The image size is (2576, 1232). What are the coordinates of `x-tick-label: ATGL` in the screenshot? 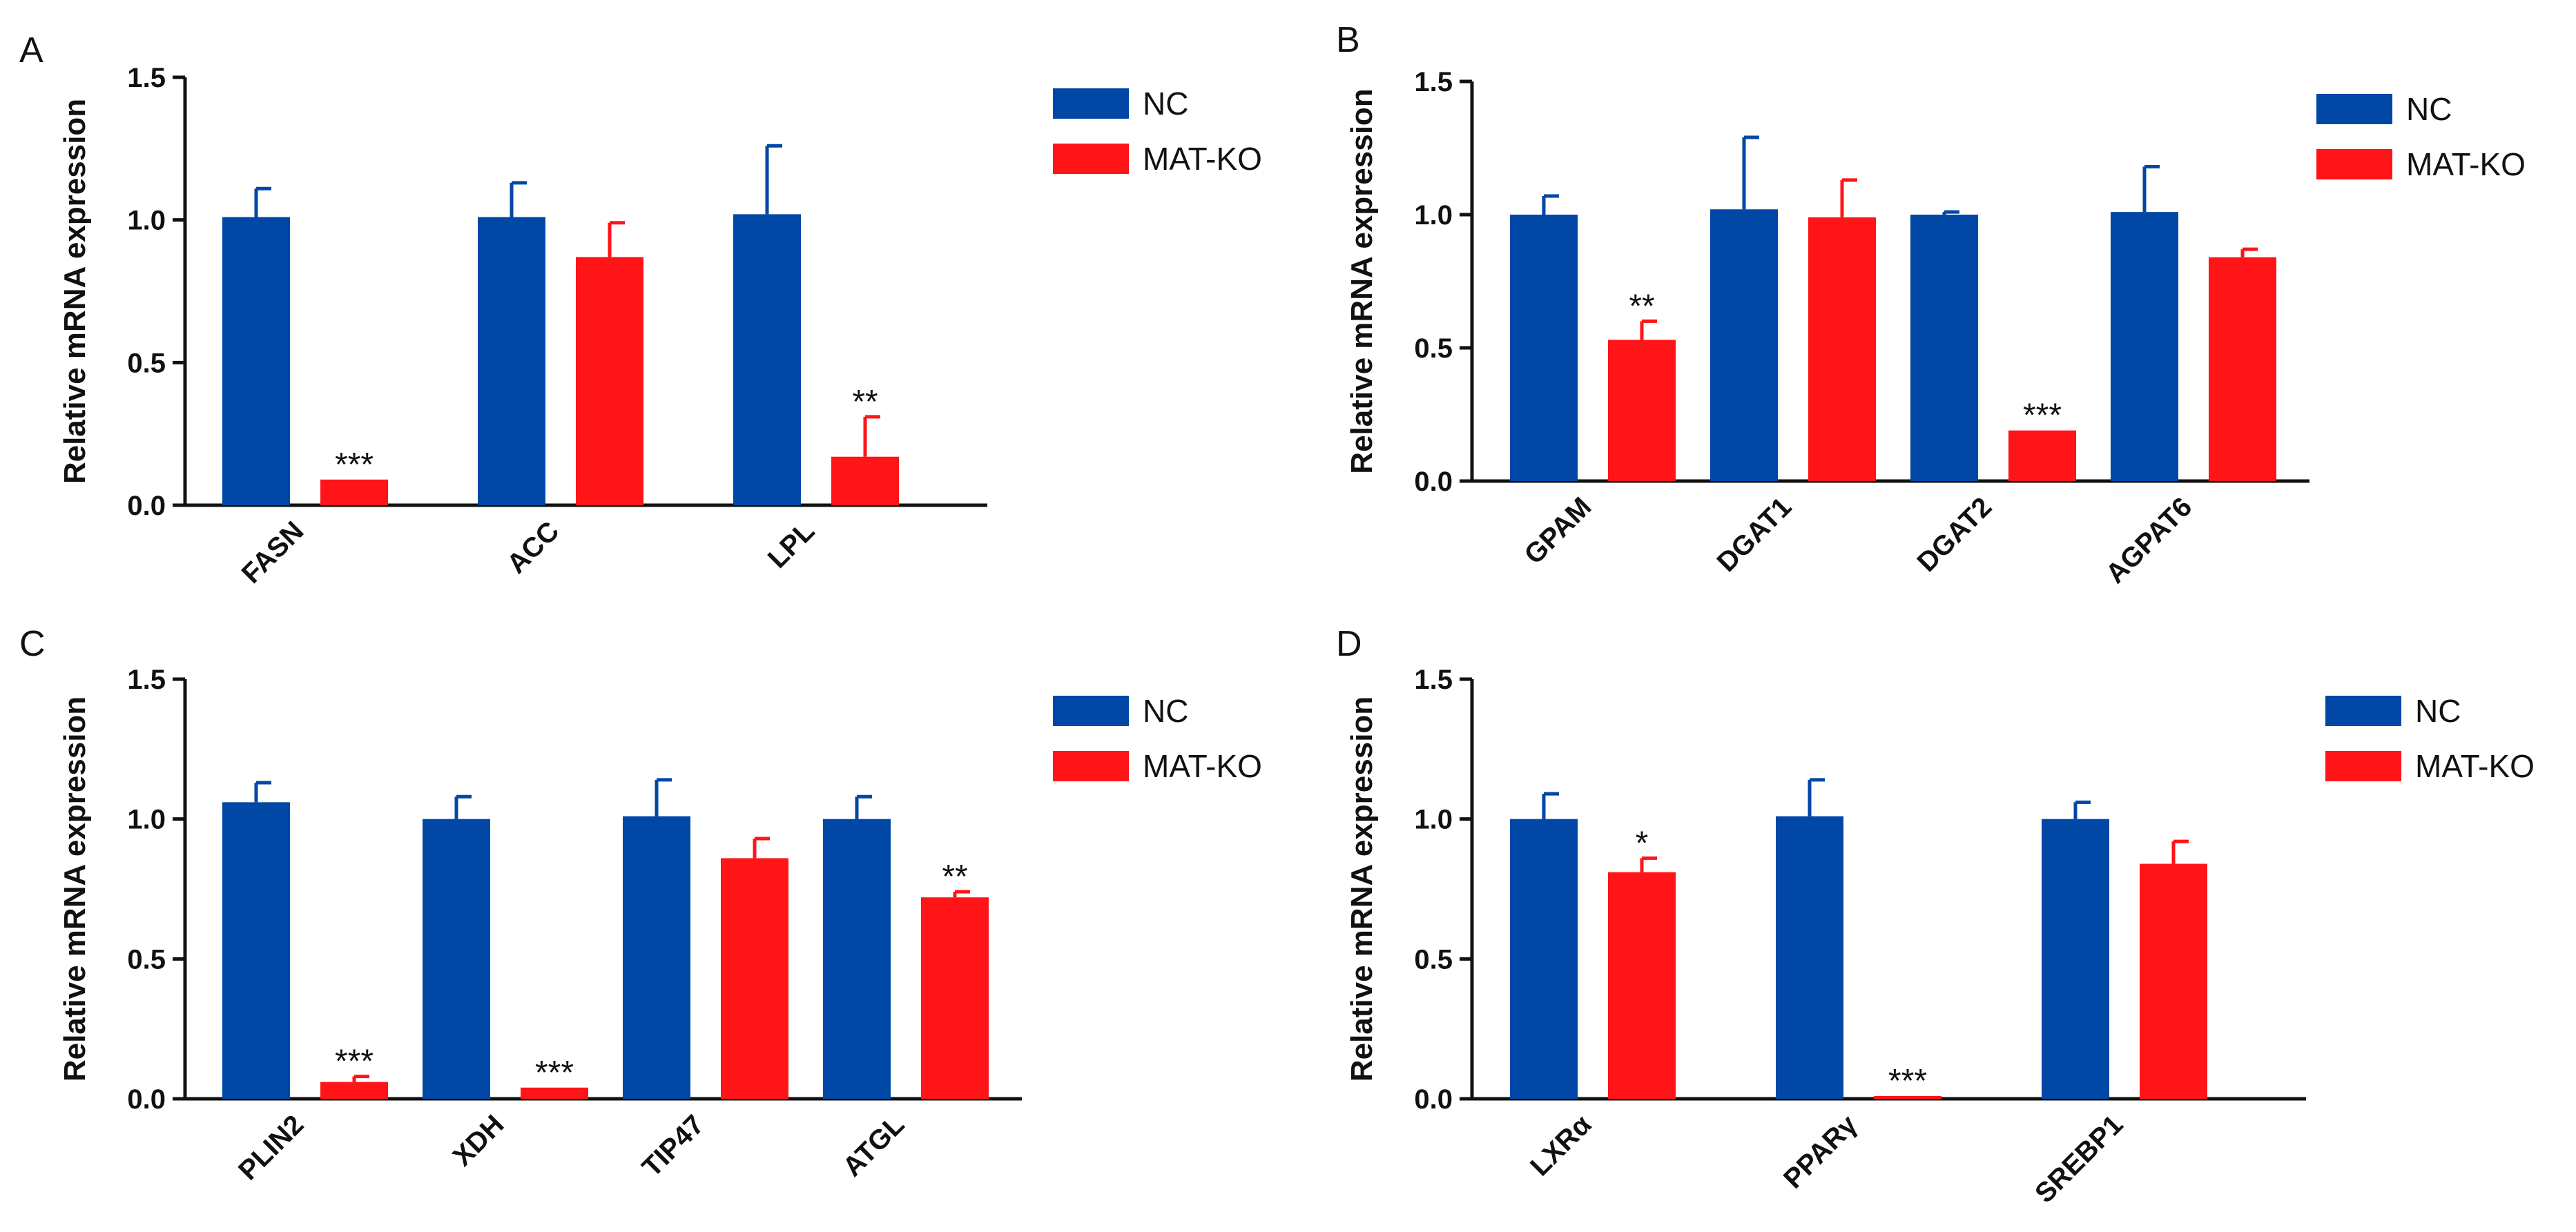 It's located at (873, 1145).